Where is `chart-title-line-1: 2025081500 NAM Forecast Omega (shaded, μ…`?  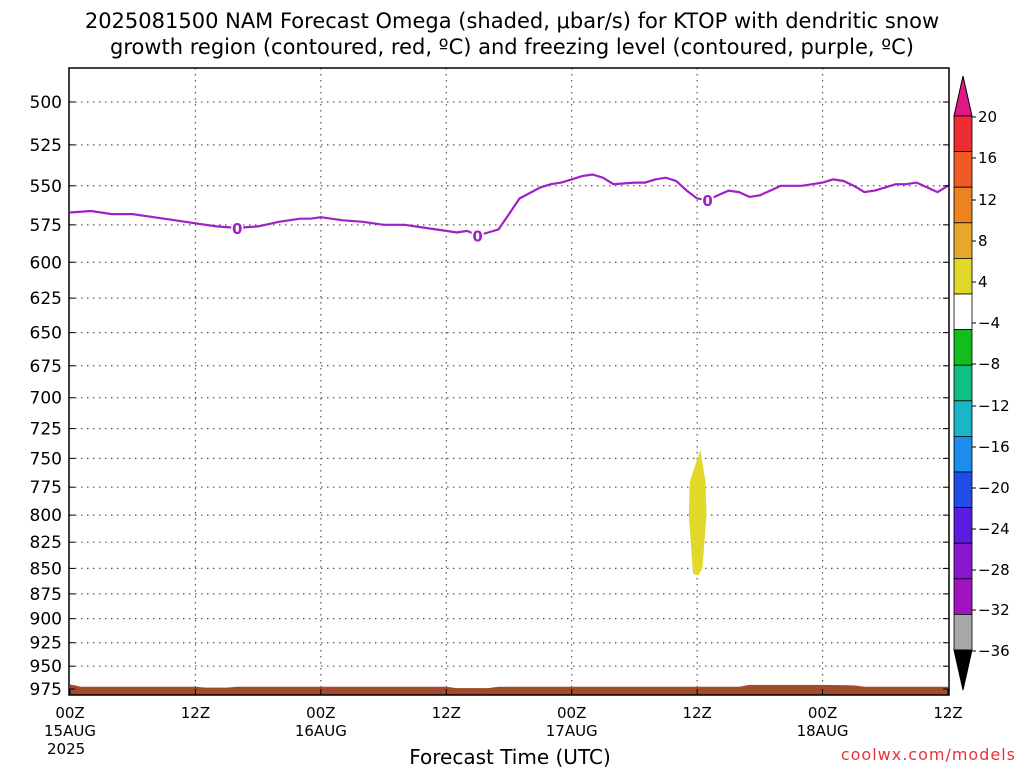
chart-title-line-1: 2025081500 NAM Forecast Omega (shaded, μ… is located at coordinates (512, 21).